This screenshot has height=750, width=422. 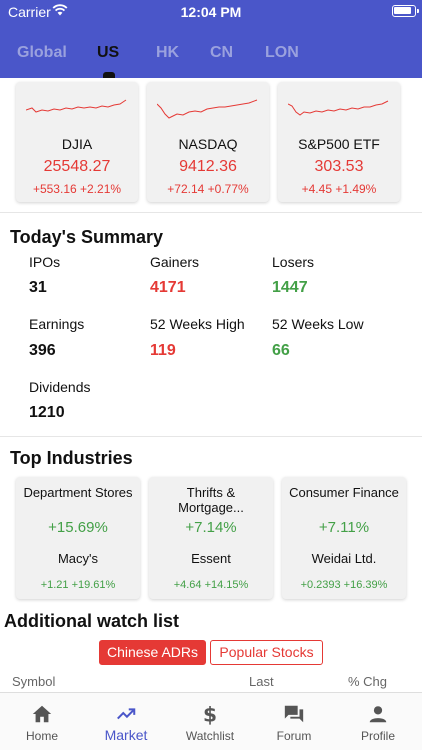 What do you see at coordinates (45, 262) in the screenshot?
I see `summary-label-ipos: IPOs` at bounding box center [45, 262].